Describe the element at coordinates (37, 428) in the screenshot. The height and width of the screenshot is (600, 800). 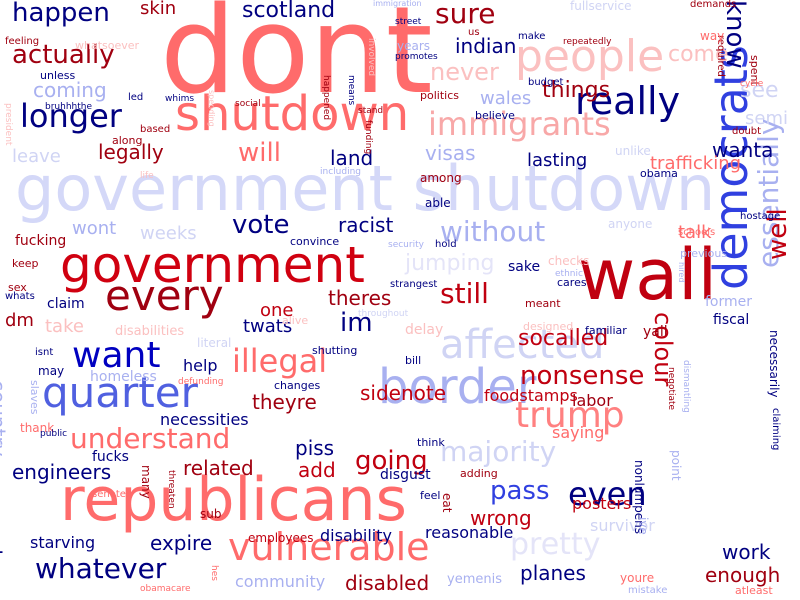
I see `word: thank` at that location.